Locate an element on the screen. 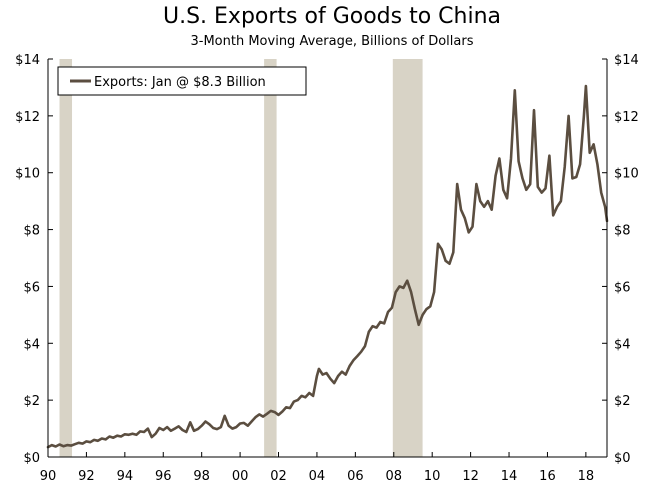 This screenshot has width=664, height=496. x-tick-label: 98 is located at coordinates (201, 476).